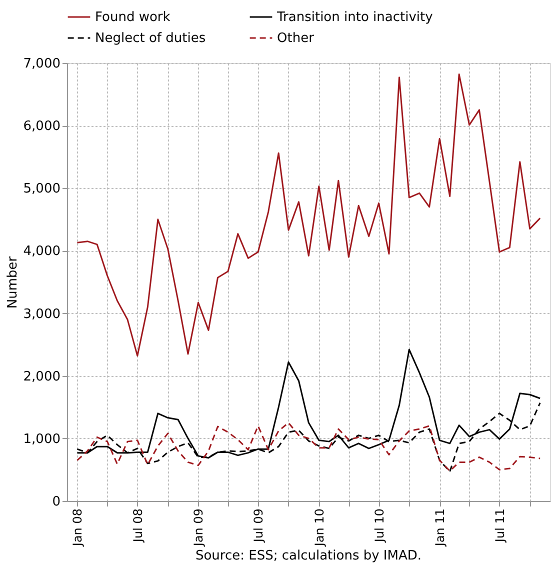 The width and height of the screenshot is (555, 568). Describe the element at coordinates (379, 526) in the screenshot. I see `x-tick-label: Jul 10` at that location.